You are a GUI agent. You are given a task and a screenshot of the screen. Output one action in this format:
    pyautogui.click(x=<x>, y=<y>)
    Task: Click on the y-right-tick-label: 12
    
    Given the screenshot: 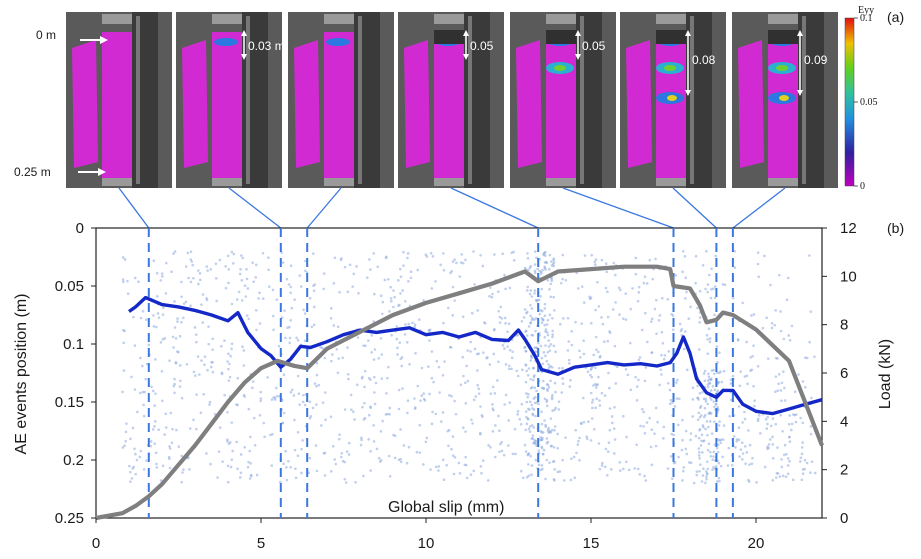 What is the action you would take?
    pyautogui.click(x=848, y=228)
    